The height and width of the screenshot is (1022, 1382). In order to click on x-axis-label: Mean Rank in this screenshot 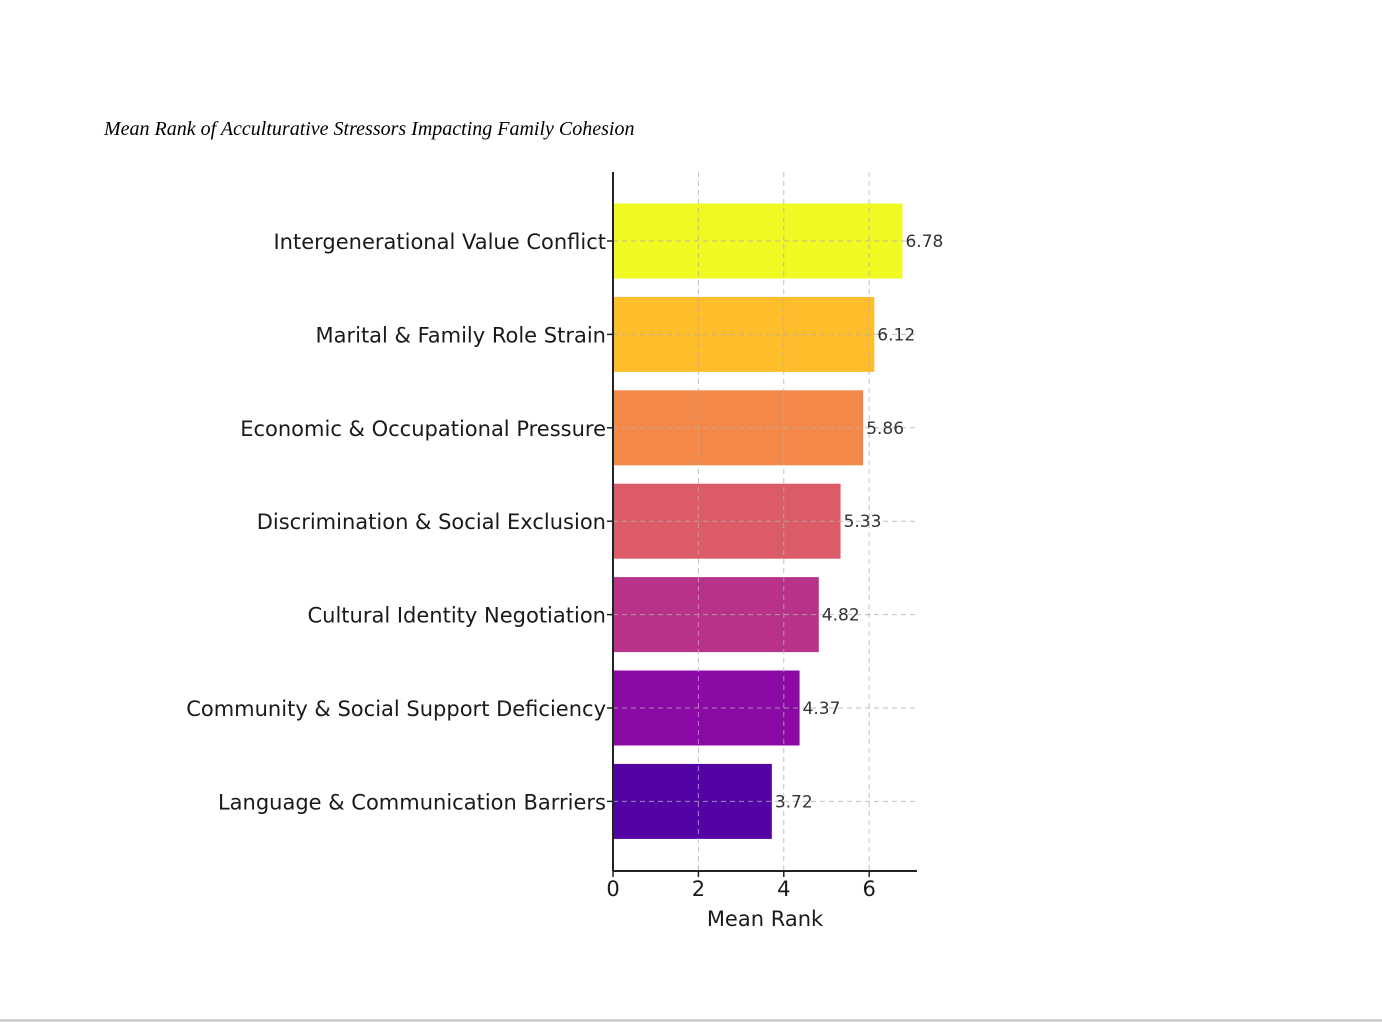, I will do `click(765, 919)`.